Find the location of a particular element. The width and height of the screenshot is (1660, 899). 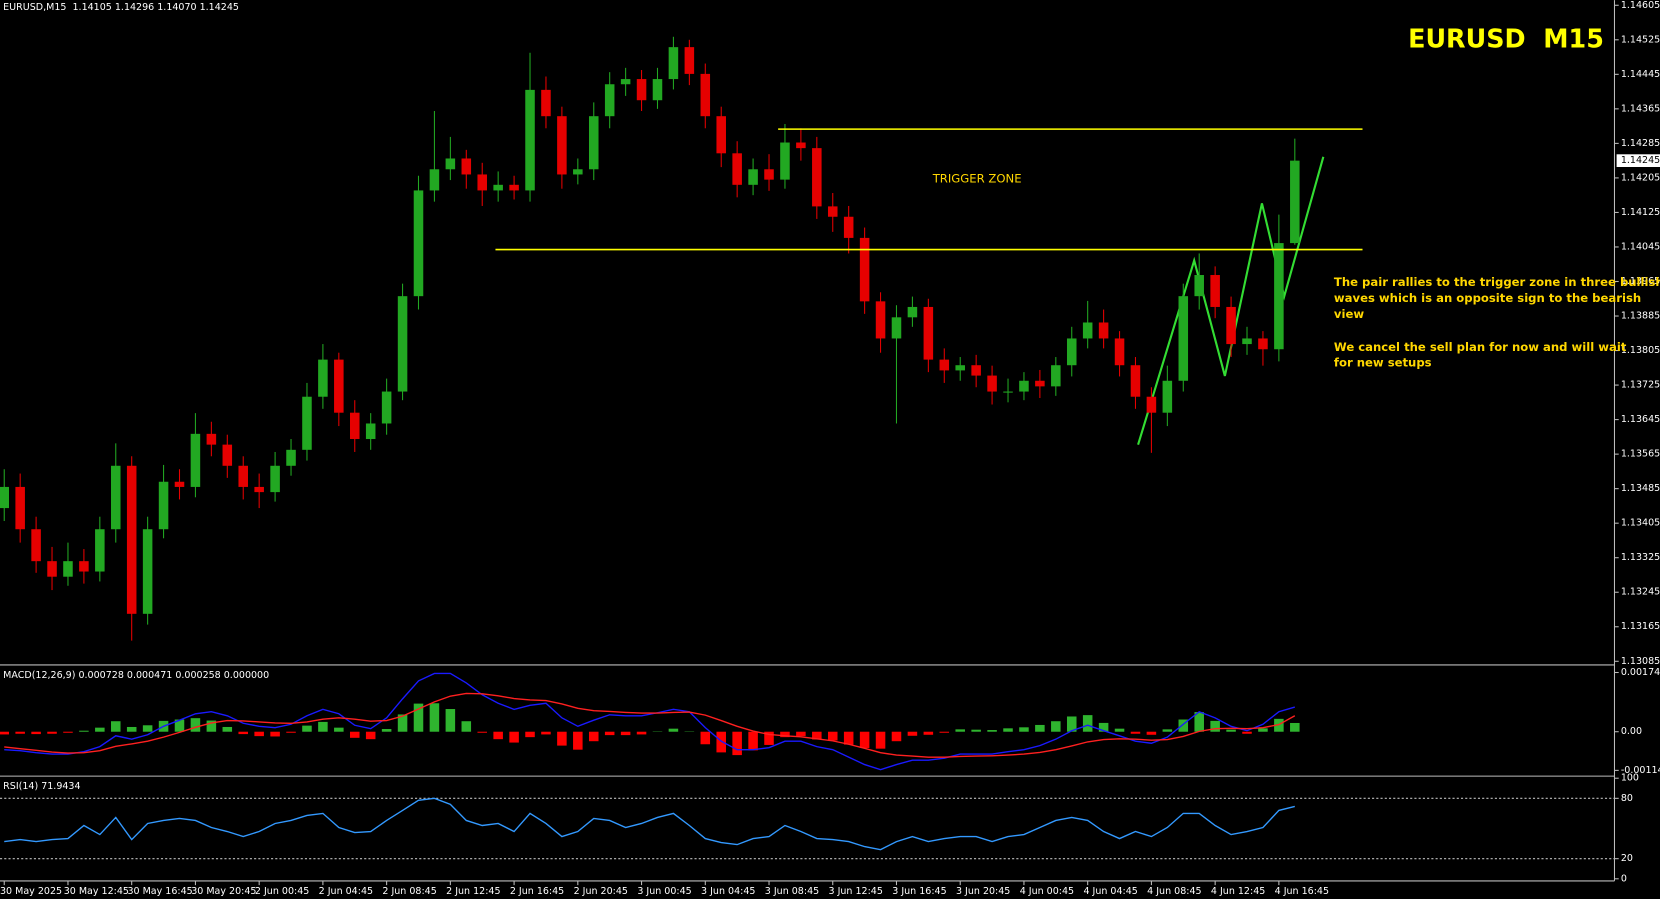

wave-drawing is located at coordinates (1231, 301).